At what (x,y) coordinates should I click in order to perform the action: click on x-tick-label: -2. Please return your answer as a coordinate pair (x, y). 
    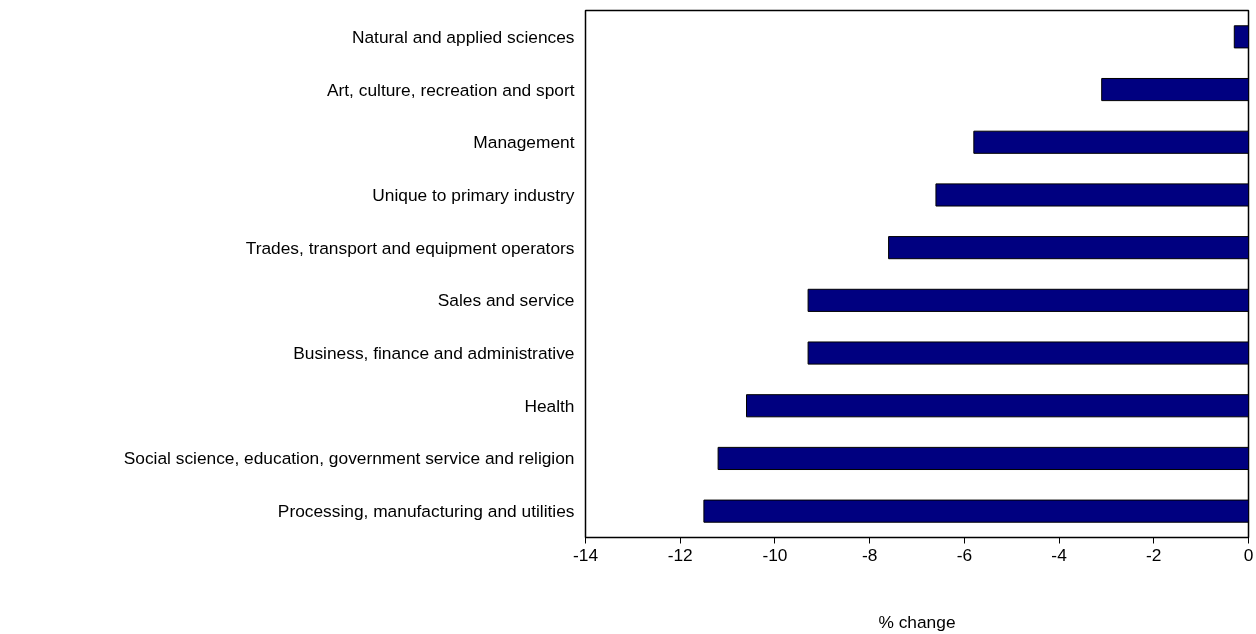
    Looking at the image, I should click on (1154, 554).